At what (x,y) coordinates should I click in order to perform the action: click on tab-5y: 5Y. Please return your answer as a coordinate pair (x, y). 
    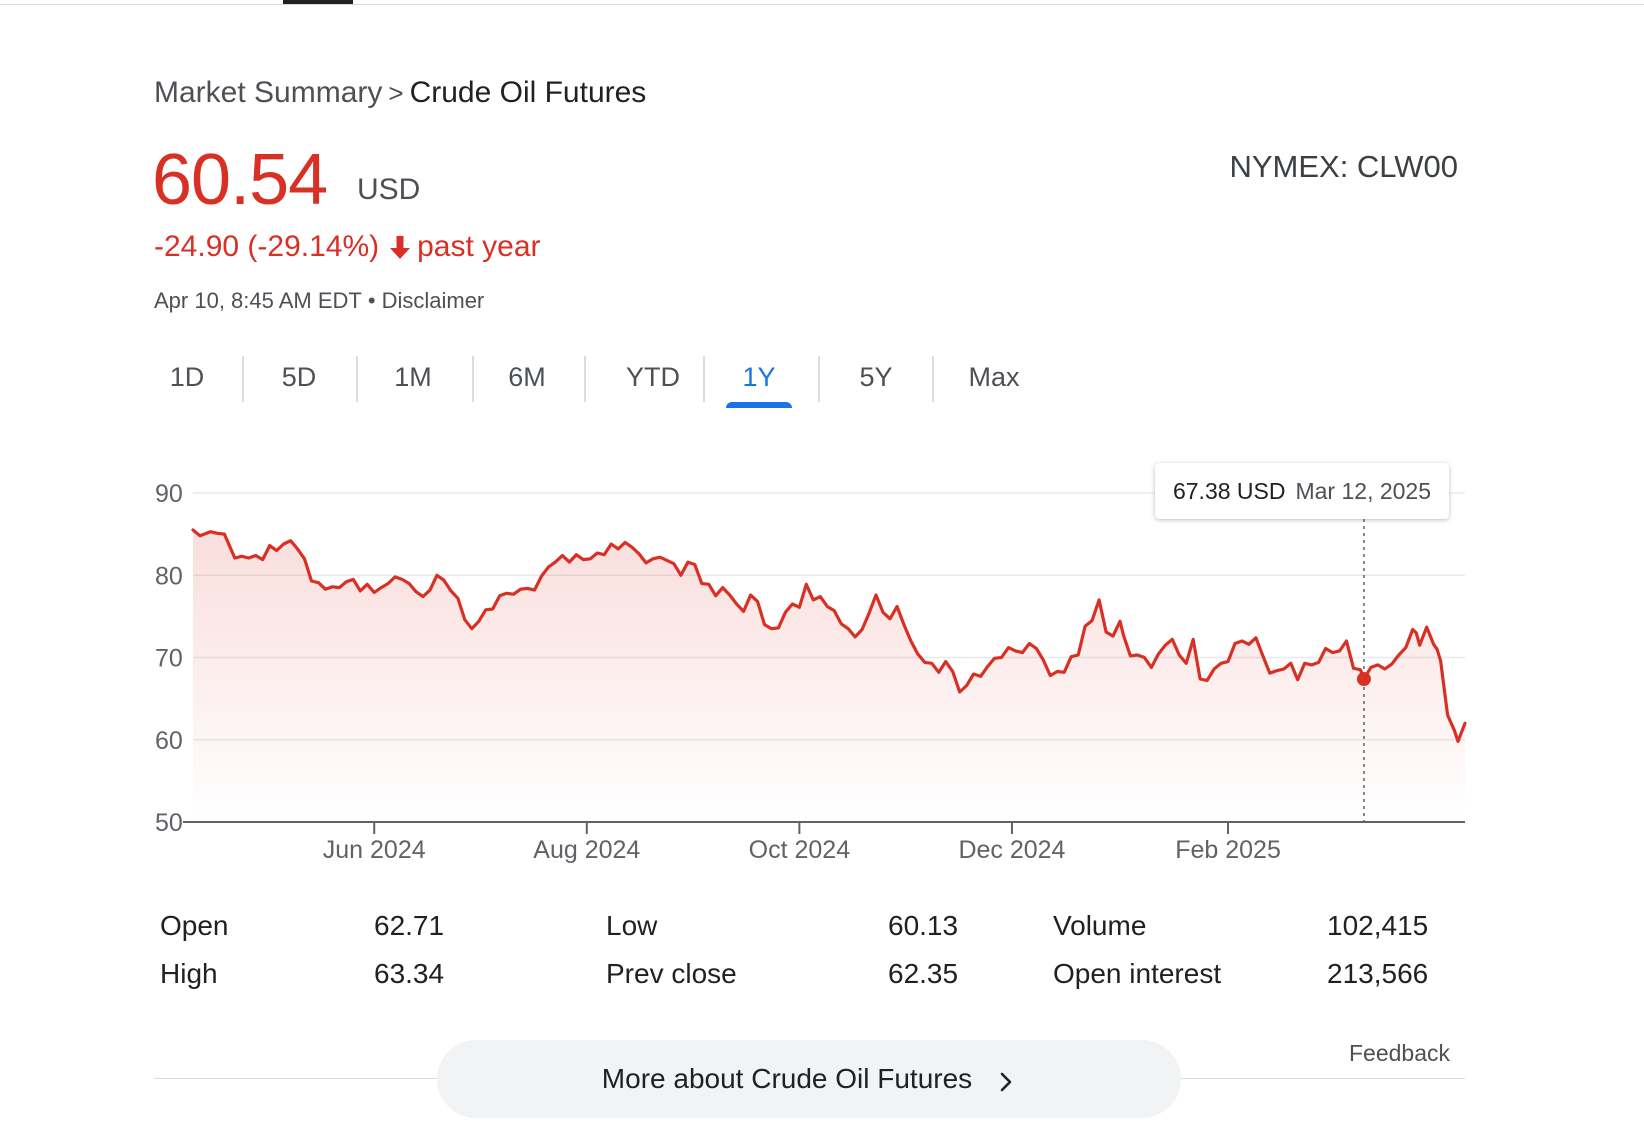
    Looking at the image, I should click on (876, 377).